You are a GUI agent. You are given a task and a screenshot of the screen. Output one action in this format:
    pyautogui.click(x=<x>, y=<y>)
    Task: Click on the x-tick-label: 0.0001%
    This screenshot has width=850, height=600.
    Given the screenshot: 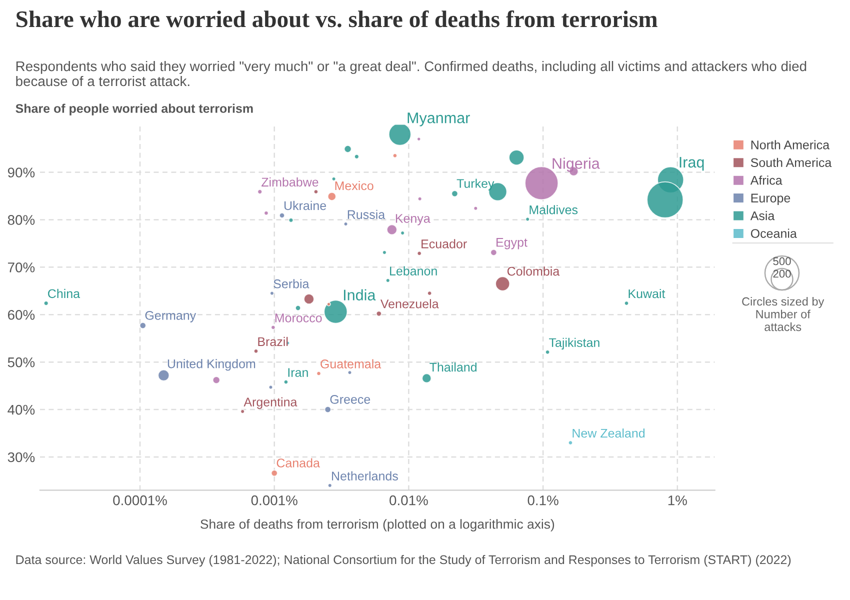 What is the action you would take?
    pyautogui.click(x=140, y=500)
    